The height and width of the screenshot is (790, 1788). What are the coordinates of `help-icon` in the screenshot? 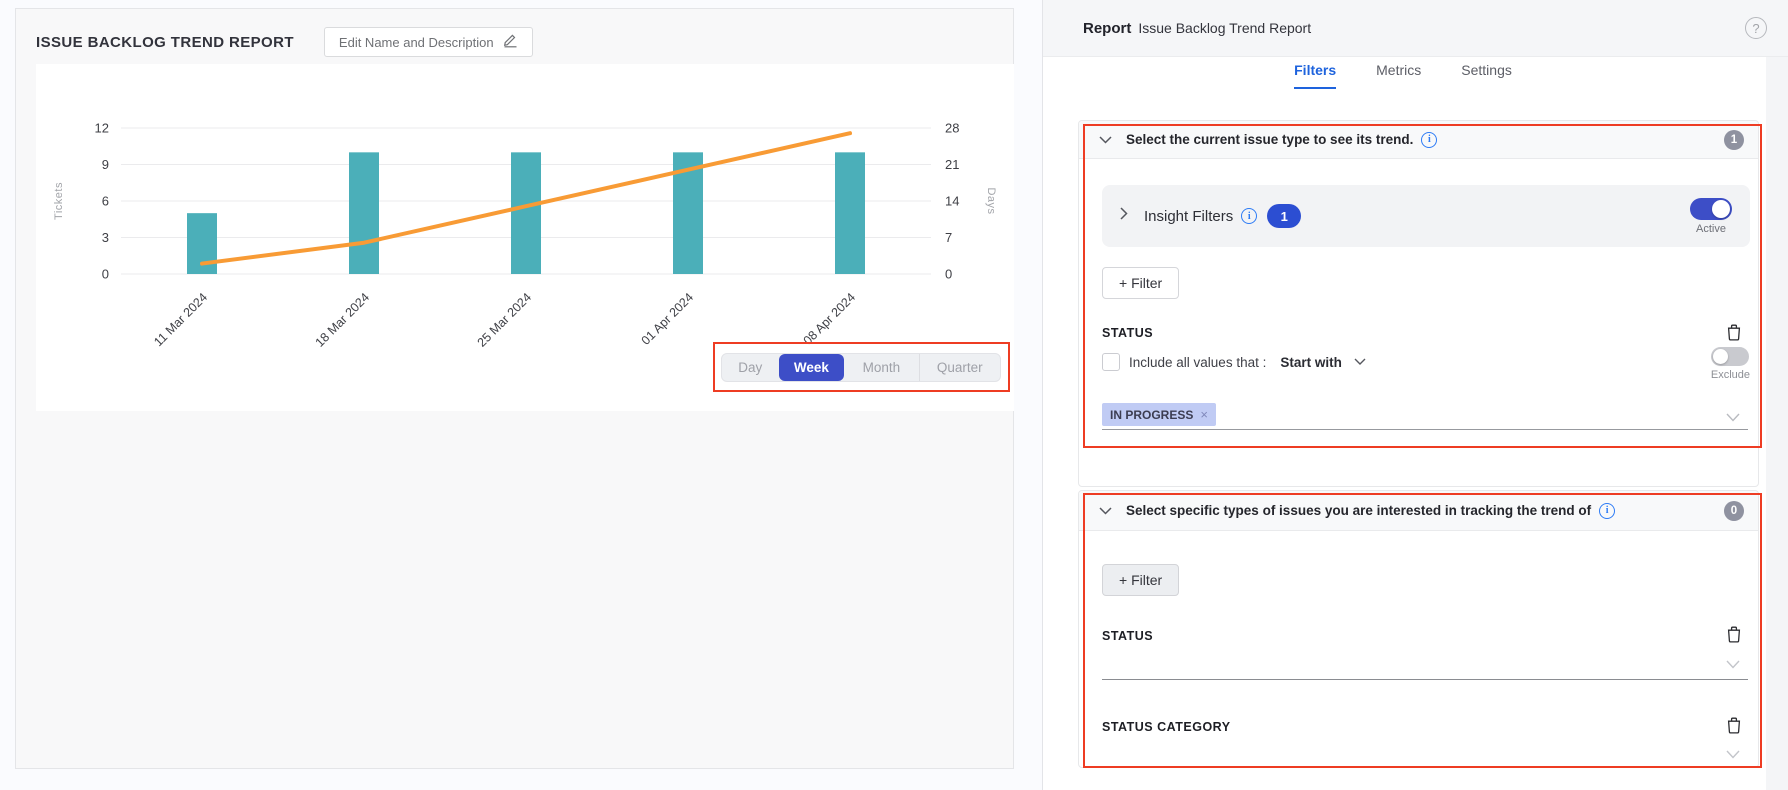 It's located at (1756, 28).